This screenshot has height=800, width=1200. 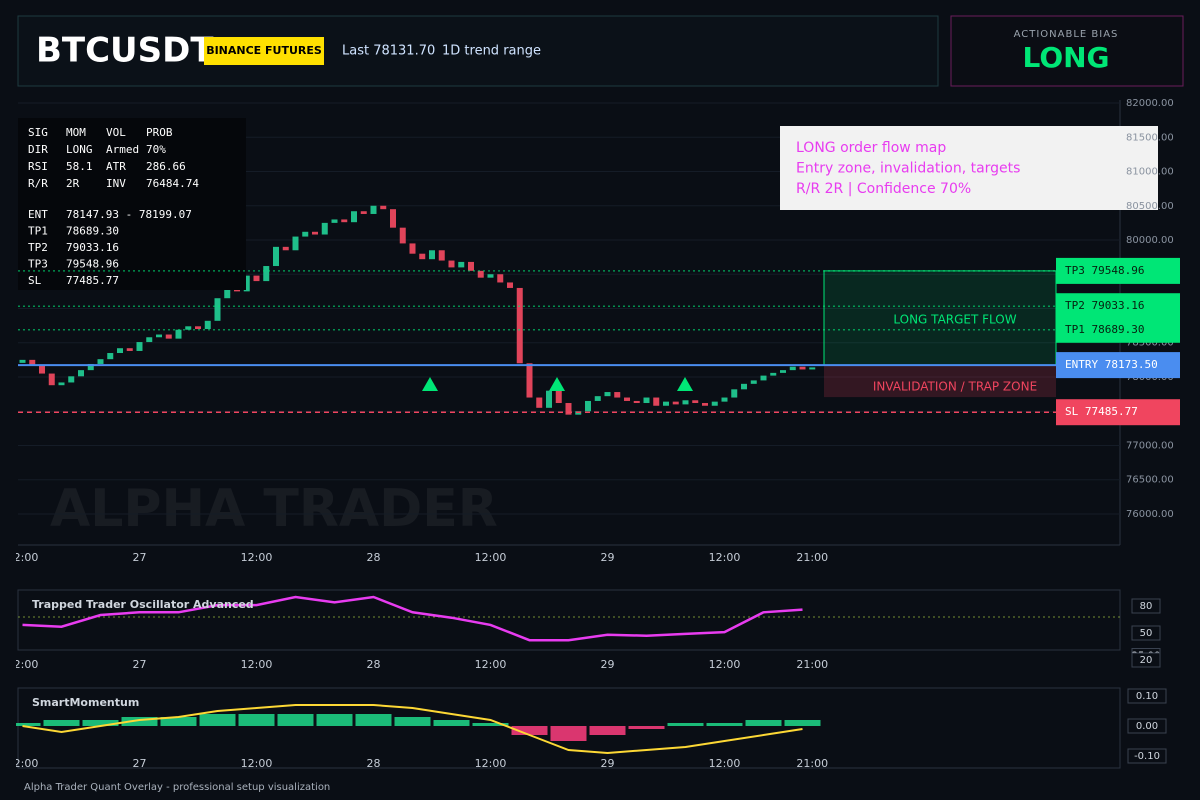 I want to click on stats-cell: RSI, so click(x=38, y=166).